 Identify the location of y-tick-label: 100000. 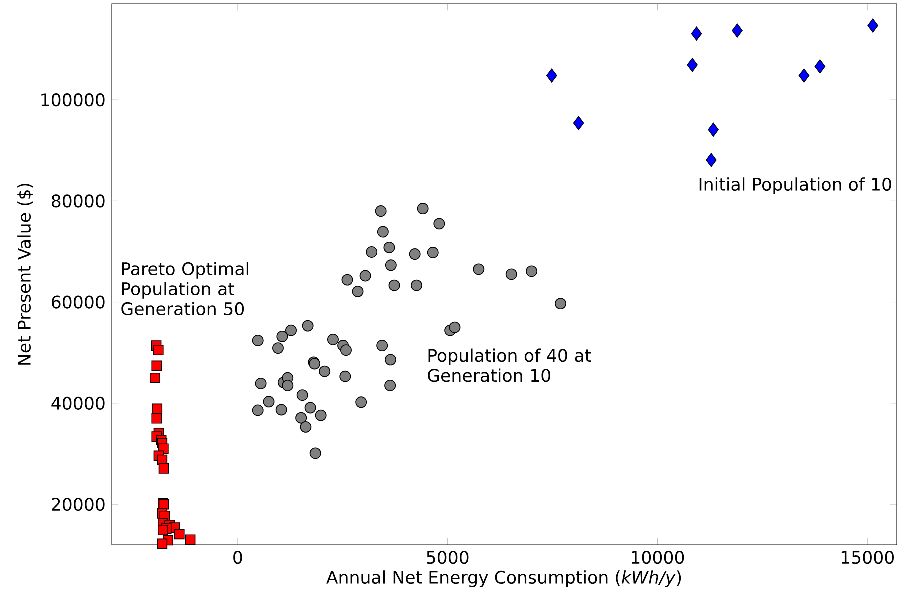
(73, 100).